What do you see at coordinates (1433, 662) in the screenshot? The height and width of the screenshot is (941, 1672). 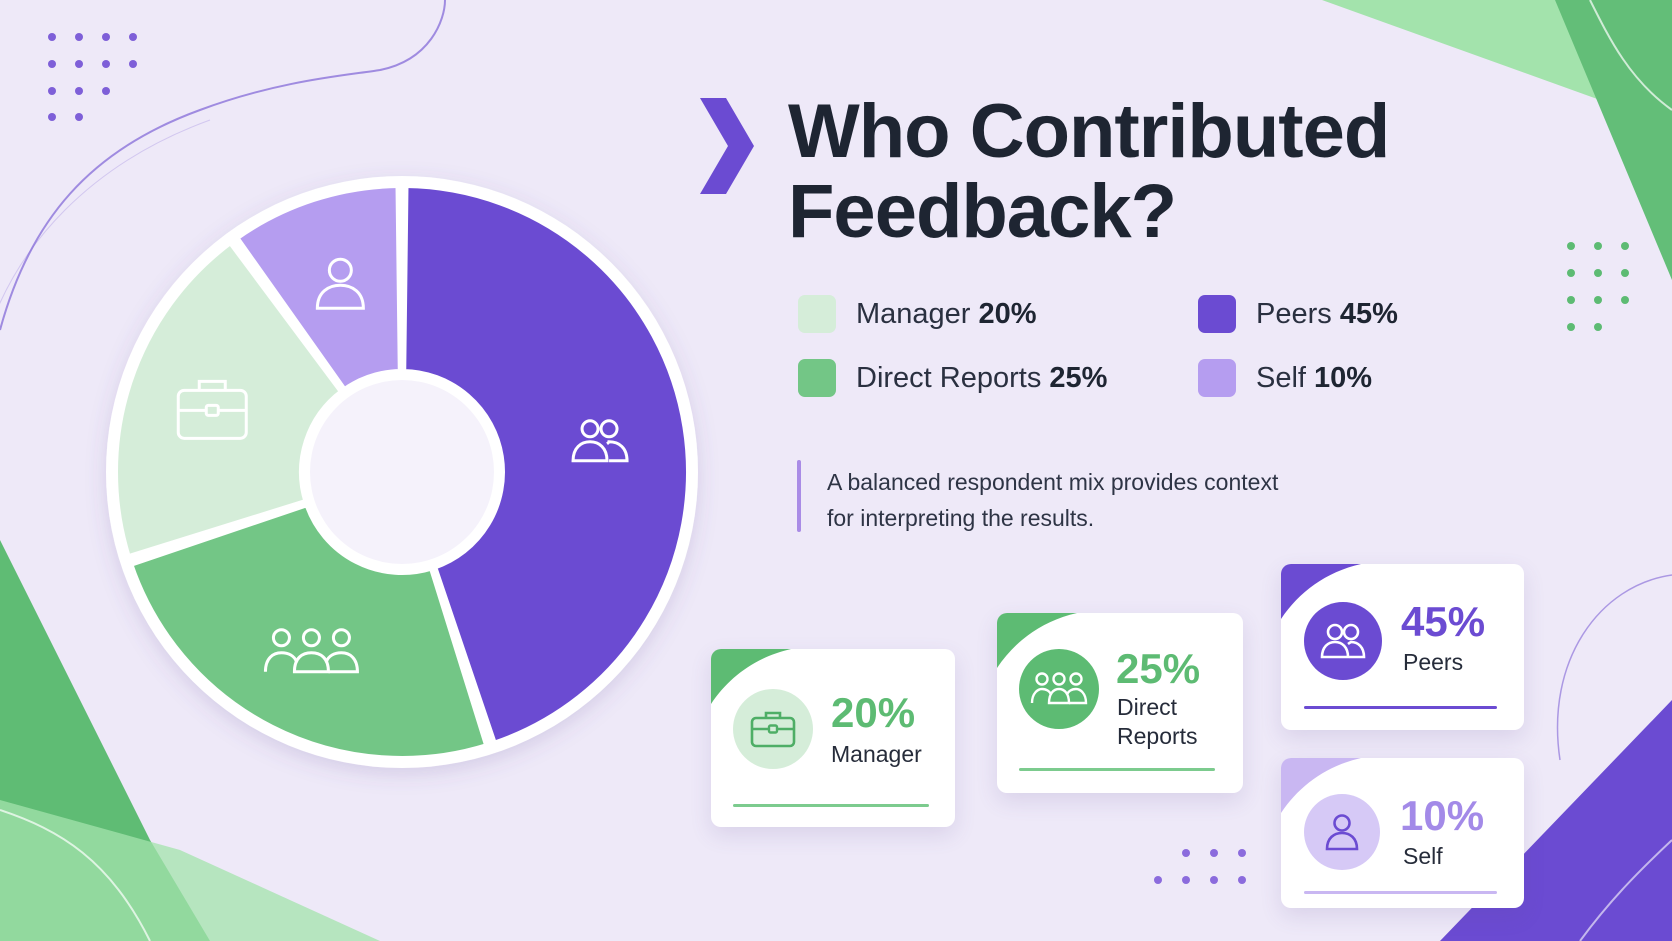 I see `card-label: Peers` at bounding box center [1433, 662].